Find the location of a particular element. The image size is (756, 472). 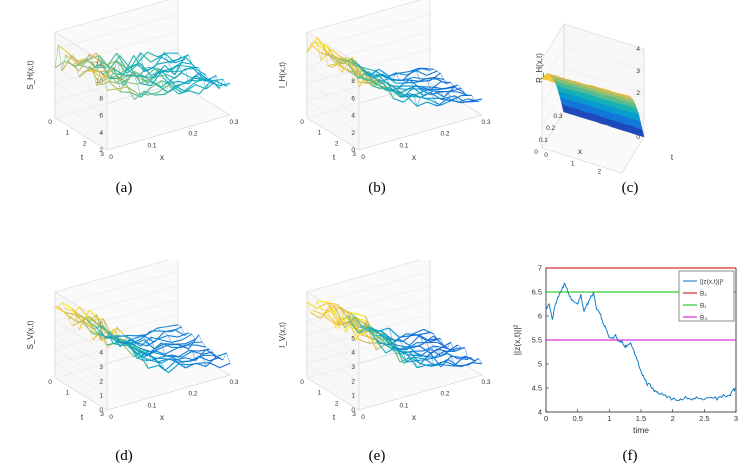

surface-chart-c: 012340.30.20.100123xtR_H(x,t) is located at coordinates (604, 98).